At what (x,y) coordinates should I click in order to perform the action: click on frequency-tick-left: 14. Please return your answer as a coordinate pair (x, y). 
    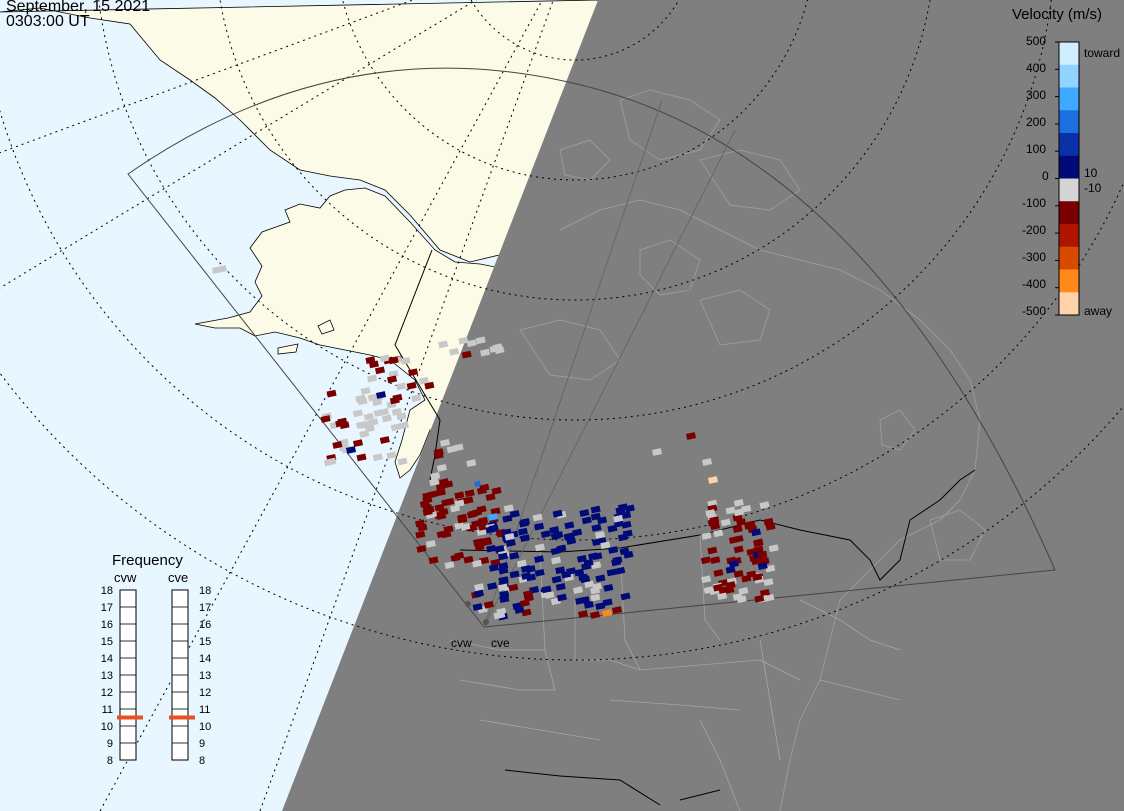
    Looking at the image, I should click on (107, 659).